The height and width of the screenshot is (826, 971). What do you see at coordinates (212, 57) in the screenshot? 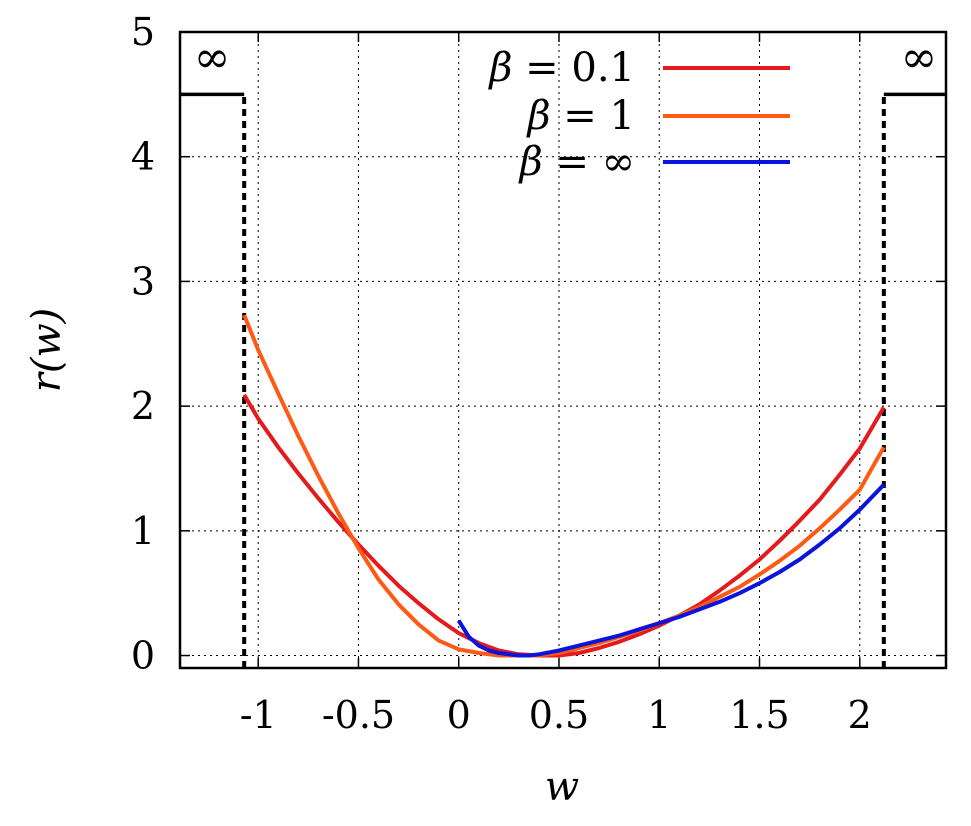
I see `left-infinity-label: ∞` at bounding box center [212, 57].